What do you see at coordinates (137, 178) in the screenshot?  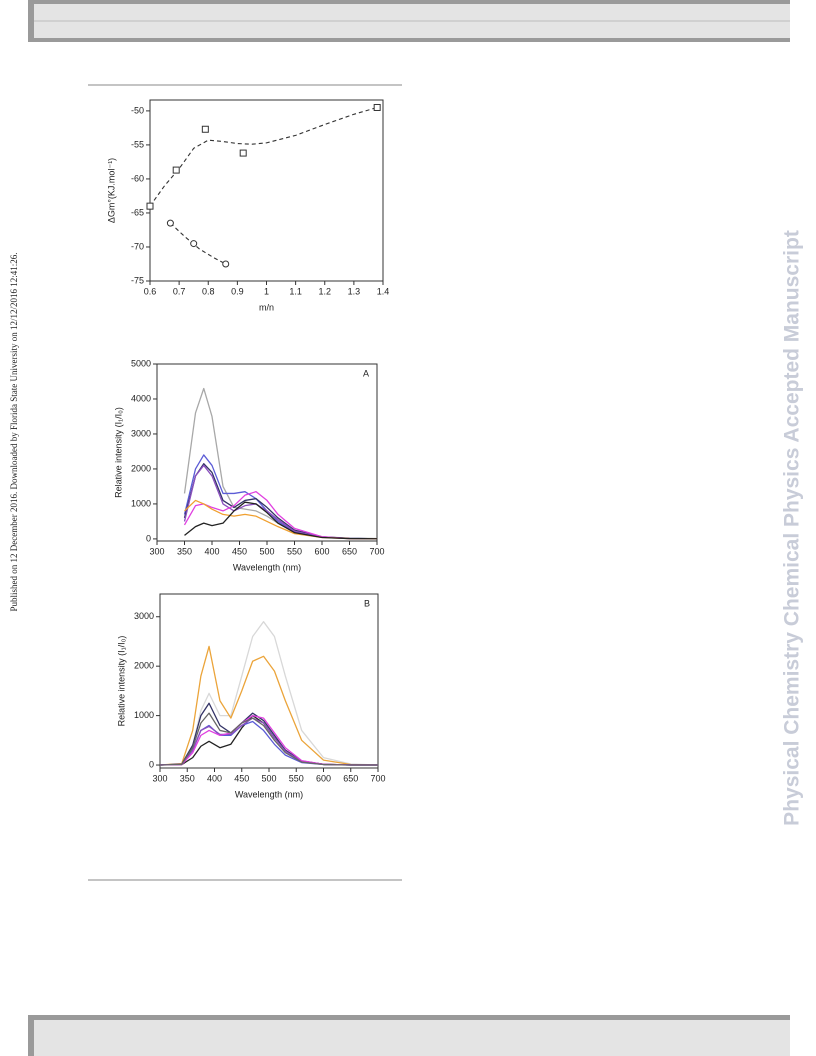 I see `y-tick-label: -60` at bounding box center [137, 178].